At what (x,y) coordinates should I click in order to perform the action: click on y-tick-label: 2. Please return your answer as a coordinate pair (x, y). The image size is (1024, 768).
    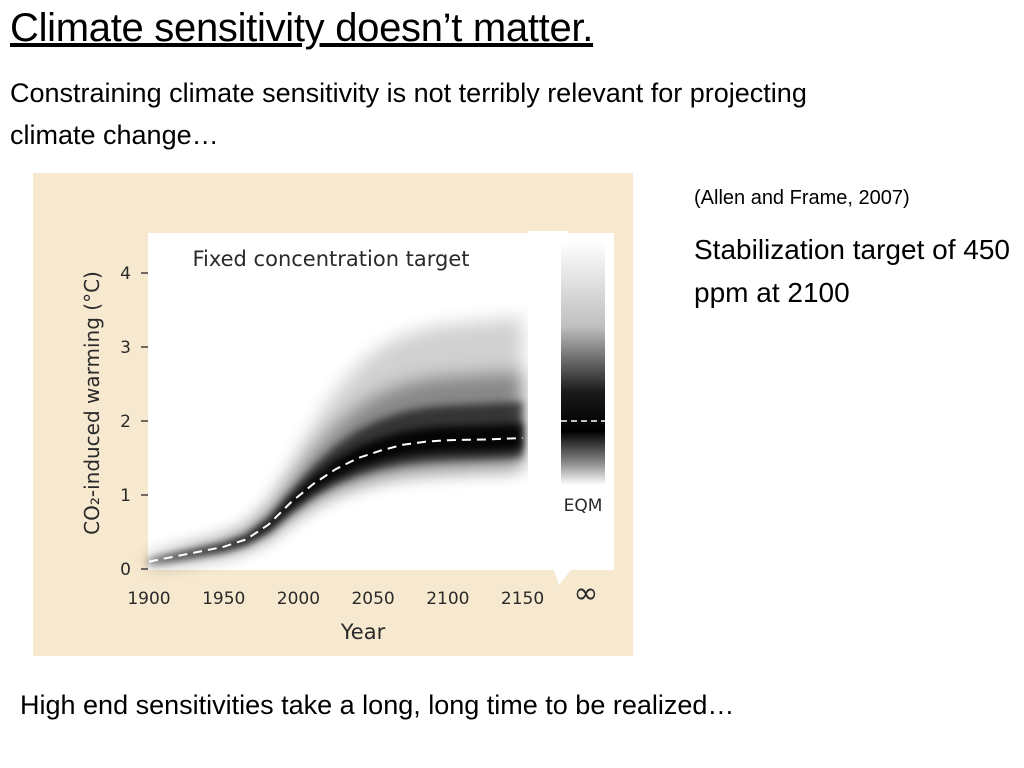
    Looking at the image, I should click on (125, 422).